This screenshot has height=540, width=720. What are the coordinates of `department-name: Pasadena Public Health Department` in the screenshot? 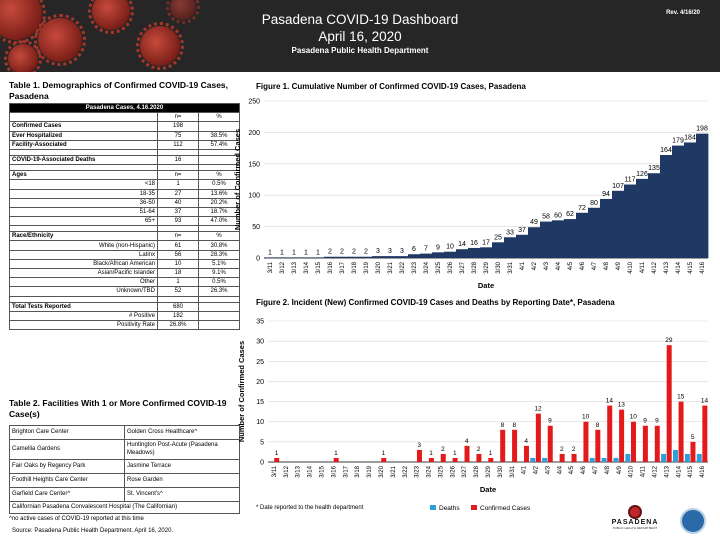 It's located at (360, 50).